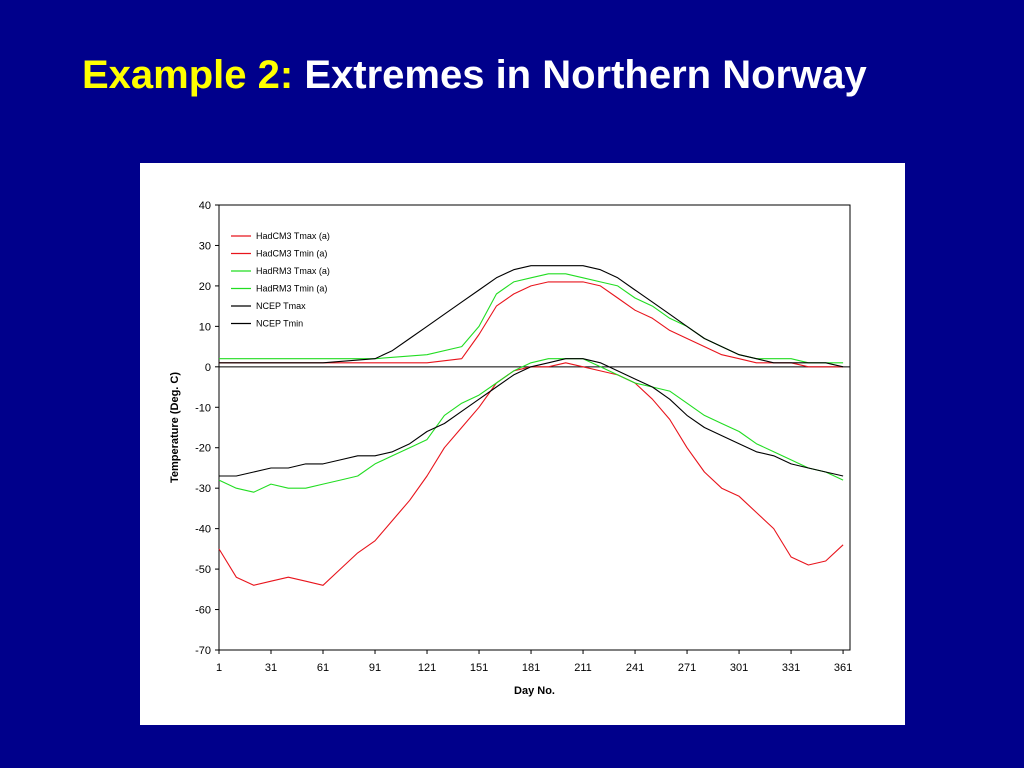  I want to click on y-tick-label: -60, so click(203, 611).